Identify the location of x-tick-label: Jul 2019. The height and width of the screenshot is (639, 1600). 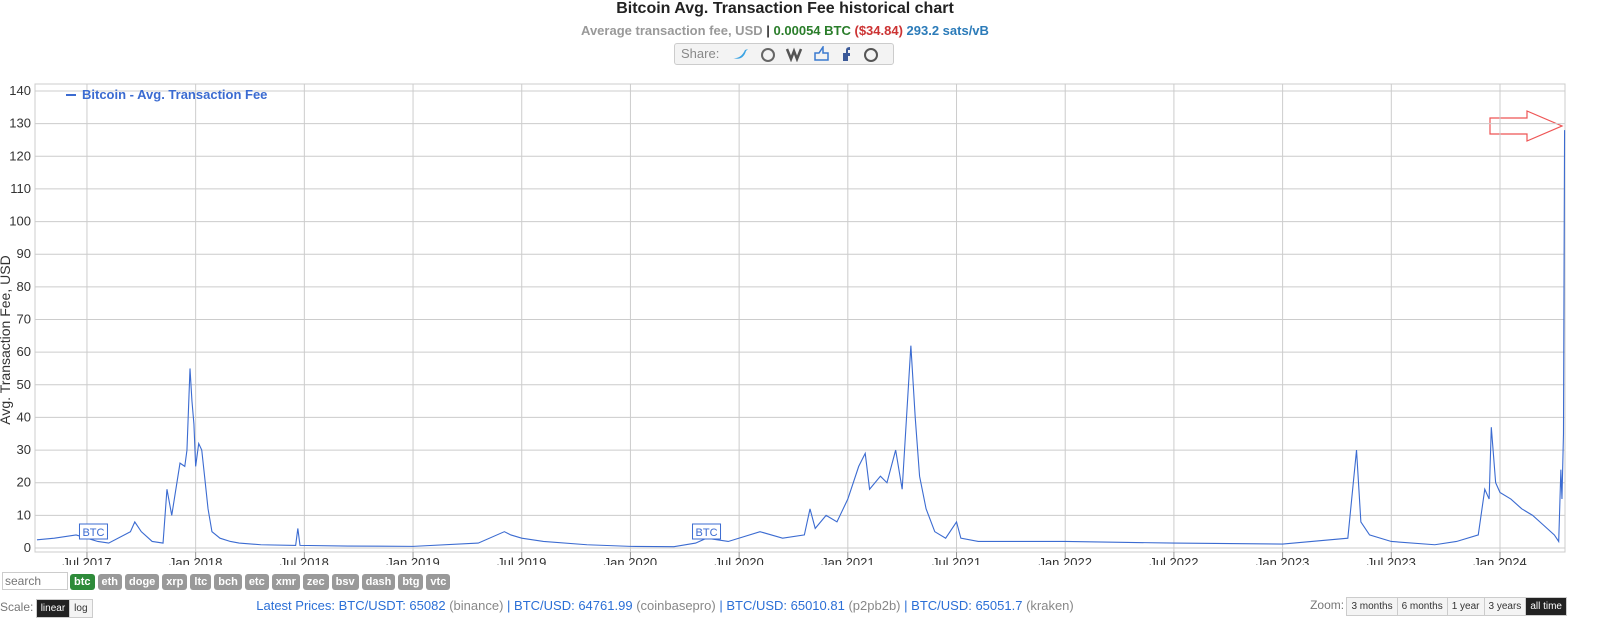
(521, 560).